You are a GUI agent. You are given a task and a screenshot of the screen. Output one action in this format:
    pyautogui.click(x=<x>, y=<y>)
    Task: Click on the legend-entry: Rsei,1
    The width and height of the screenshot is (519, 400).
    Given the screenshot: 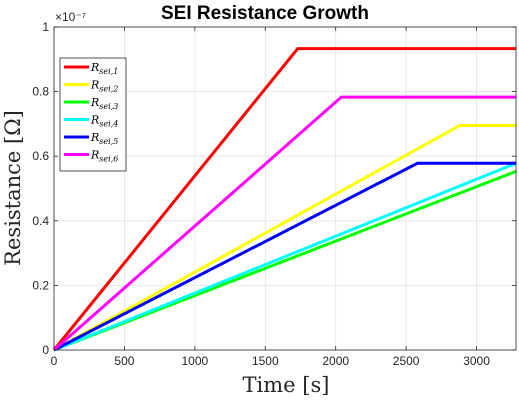 What is the action you would take?
    pyautogui.click(x=104, y=68)
    